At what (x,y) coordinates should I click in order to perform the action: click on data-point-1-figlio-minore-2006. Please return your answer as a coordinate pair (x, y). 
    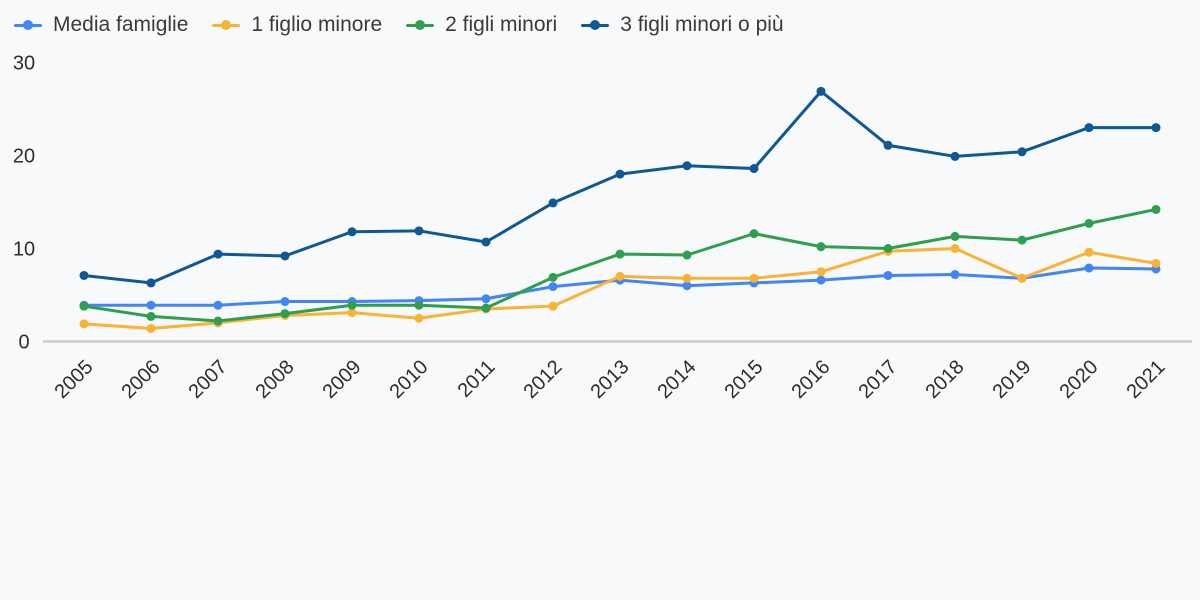
    Looking at the image, I should click on (151, 328).